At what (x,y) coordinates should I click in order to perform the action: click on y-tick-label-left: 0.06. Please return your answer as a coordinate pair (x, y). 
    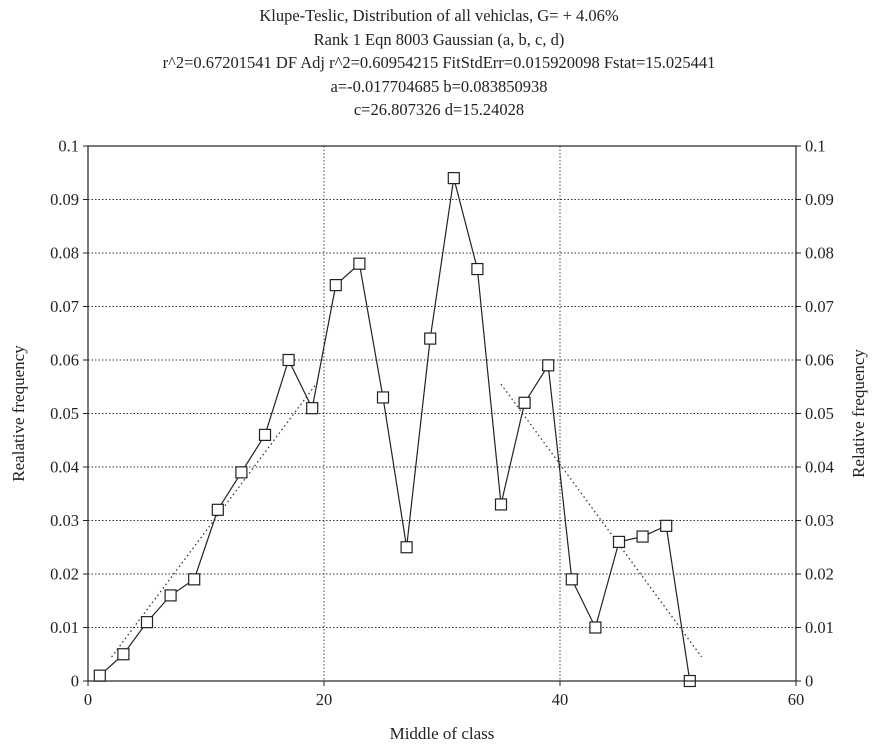
    Looking at the image, I should click on (64, 360).